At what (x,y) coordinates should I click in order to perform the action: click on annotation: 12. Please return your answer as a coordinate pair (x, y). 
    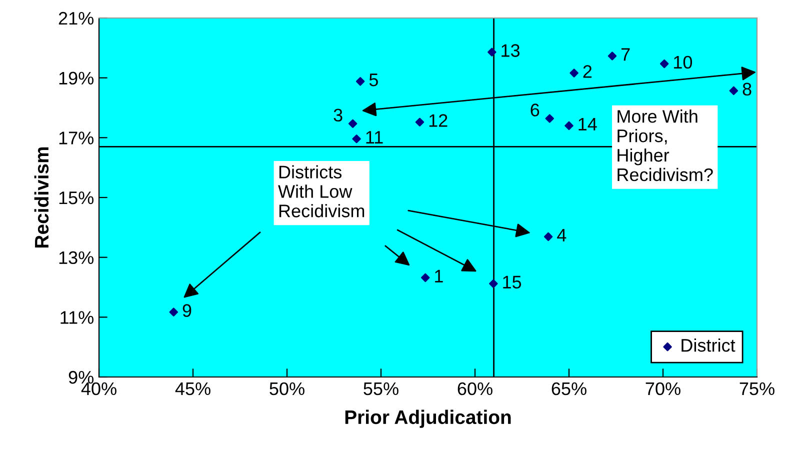
    Looking at the image, I should click on (438, 120).